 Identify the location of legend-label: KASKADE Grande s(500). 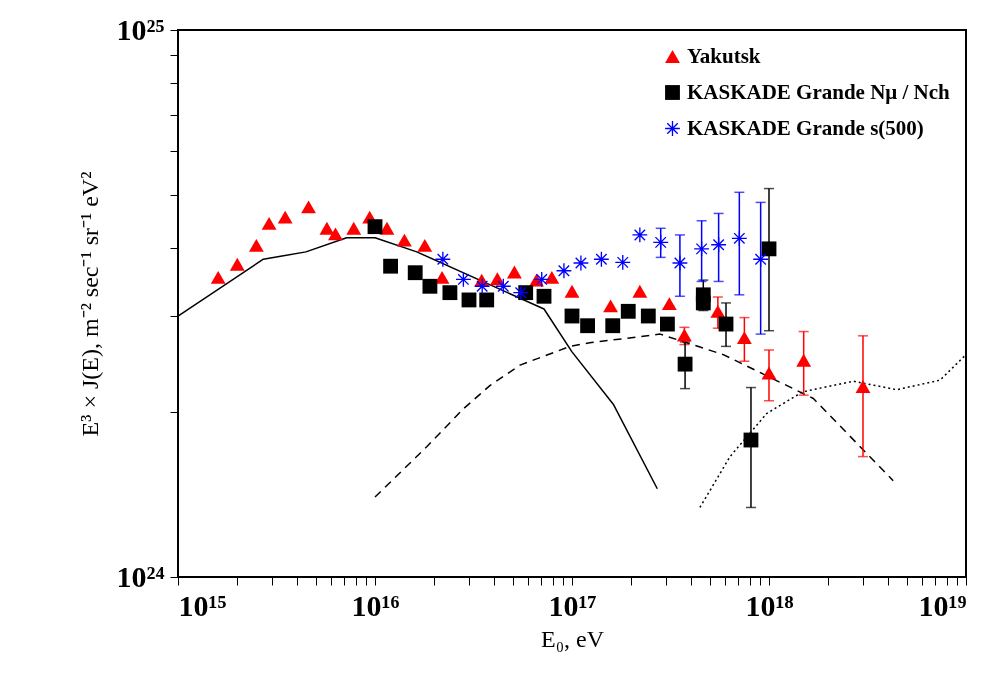
(805, 127).